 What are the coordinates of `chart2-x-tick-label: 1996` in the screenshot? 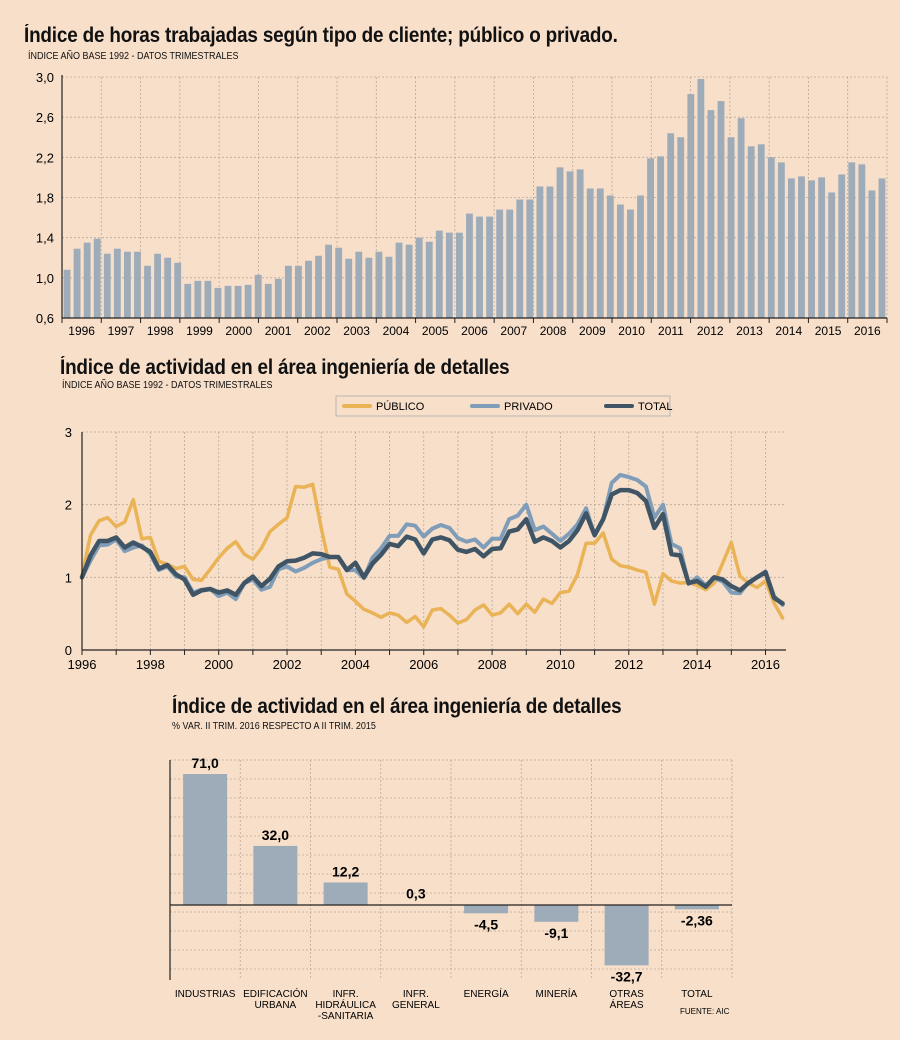 It's located at (82, 664).